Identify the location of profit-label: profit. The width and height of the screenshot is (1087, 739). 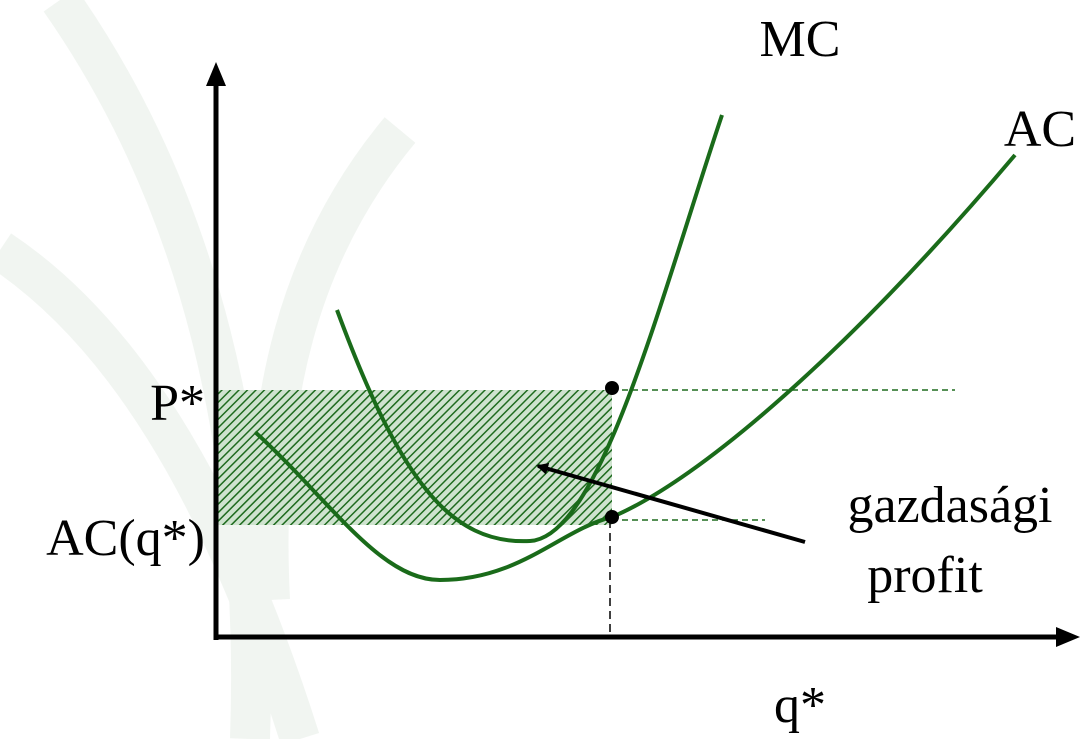
(925, 575).